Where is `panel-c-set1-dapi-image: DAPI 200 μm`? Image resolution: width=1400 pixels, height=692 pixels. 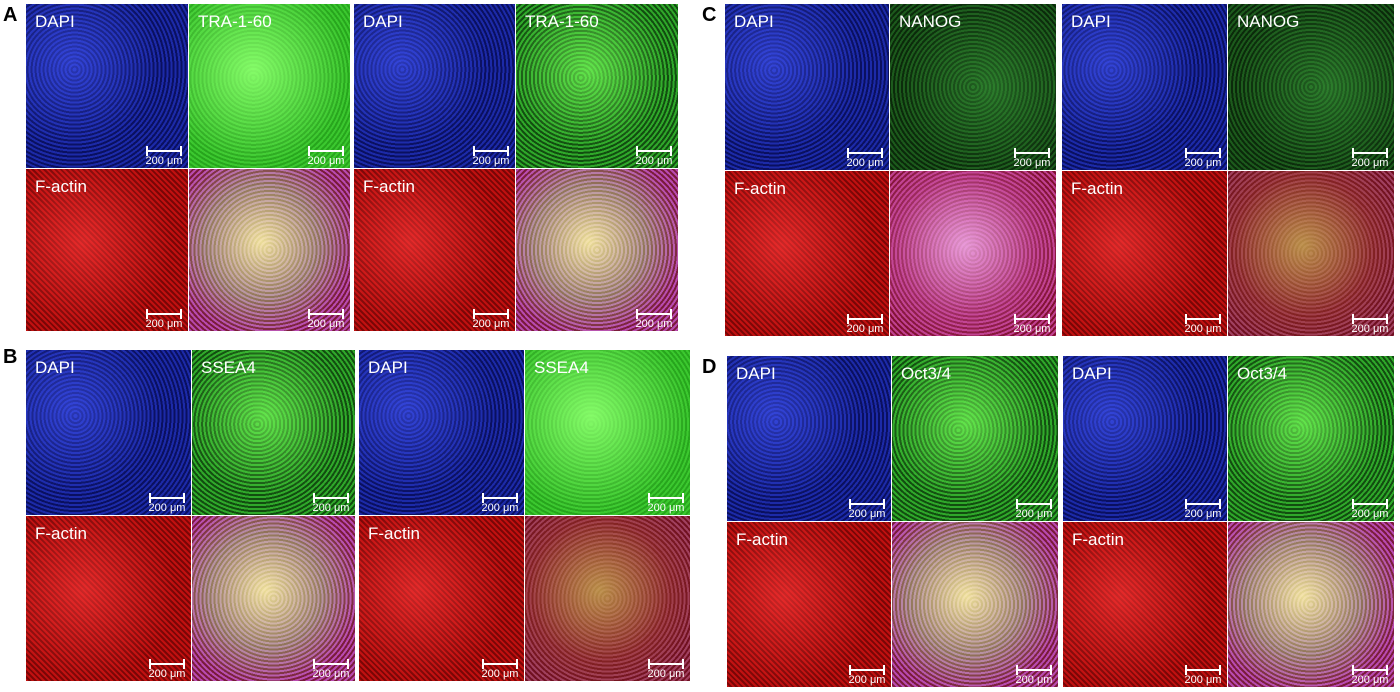
panel-c-set1-dapi-image: DAPI 200 μm is located at coordinates (807, 87).